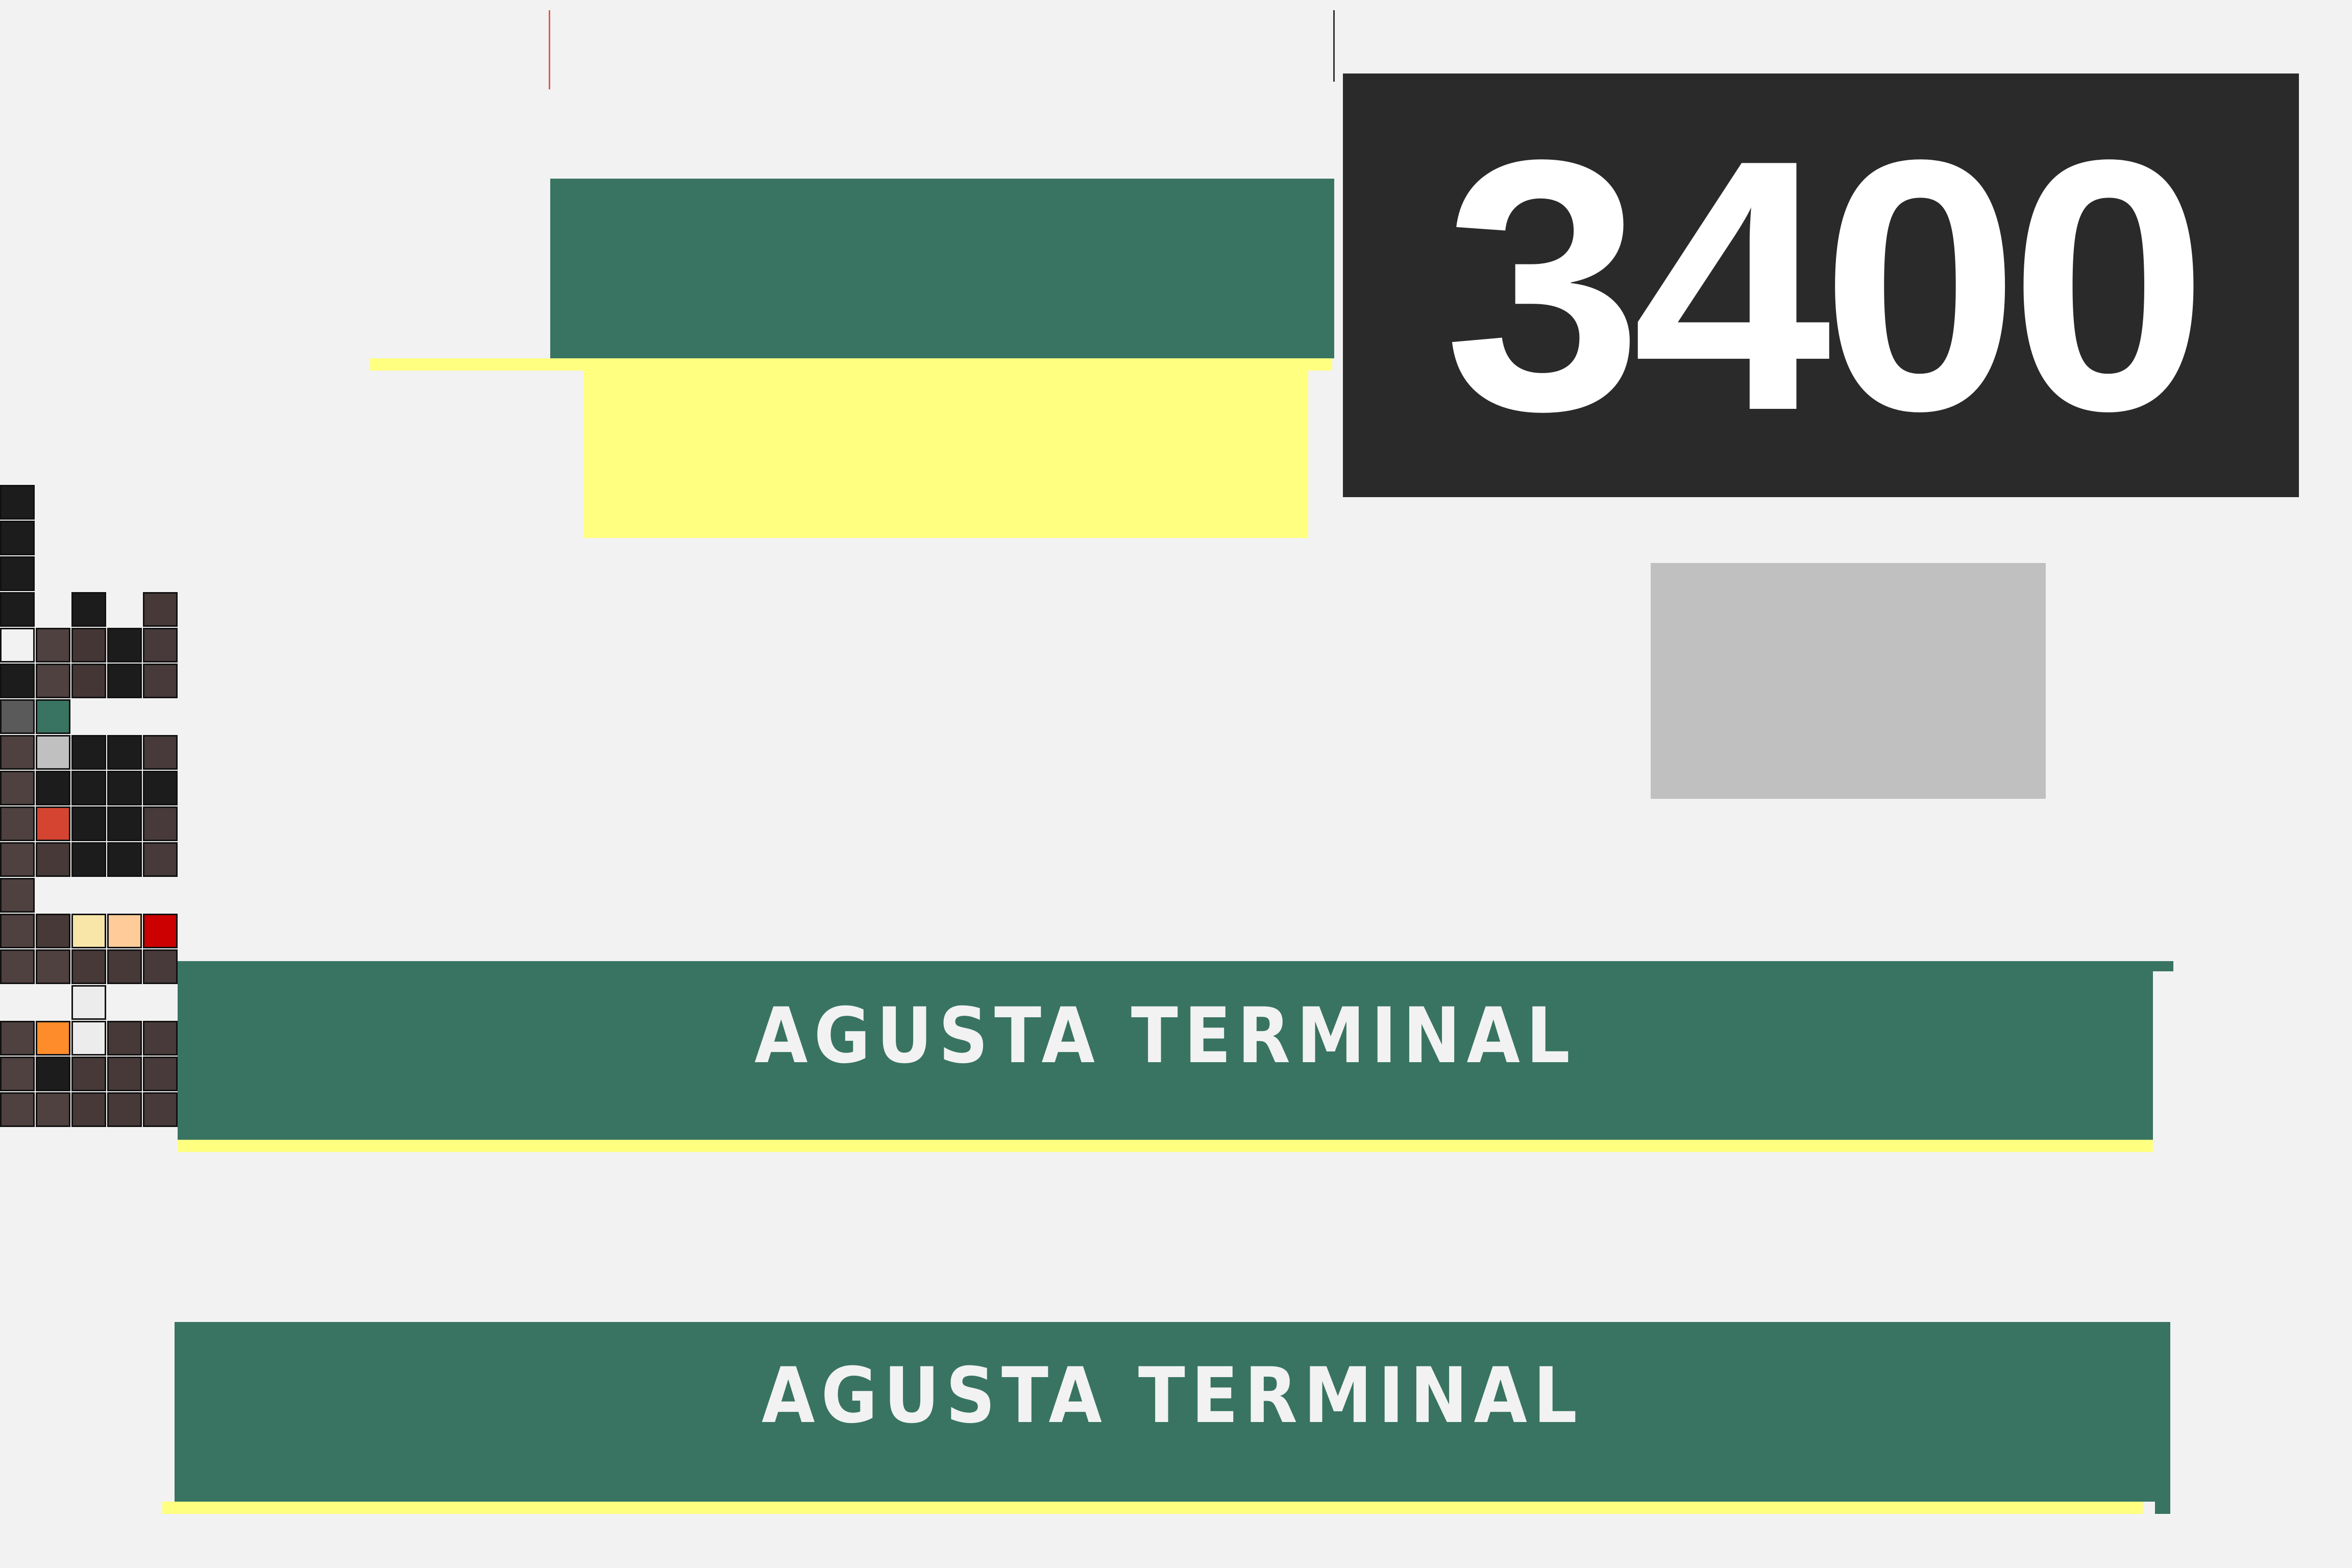  What do you see at coordinates (942, 268) in the screenshot?
I see `green-header-block` at bounding box center [942, 268].